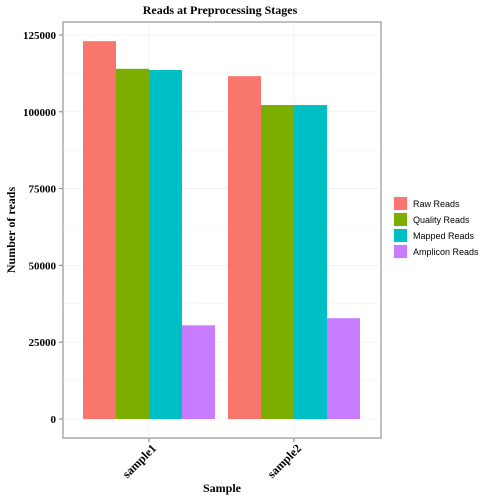  I want to click on y-tick-label: 125000, so click(40, 36).